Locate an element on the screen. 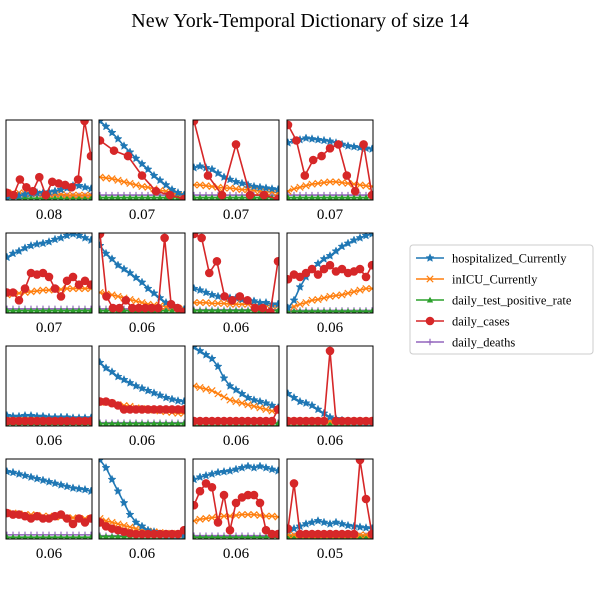  subplot-caption: 0.06 is located at coordinates (49, 554).